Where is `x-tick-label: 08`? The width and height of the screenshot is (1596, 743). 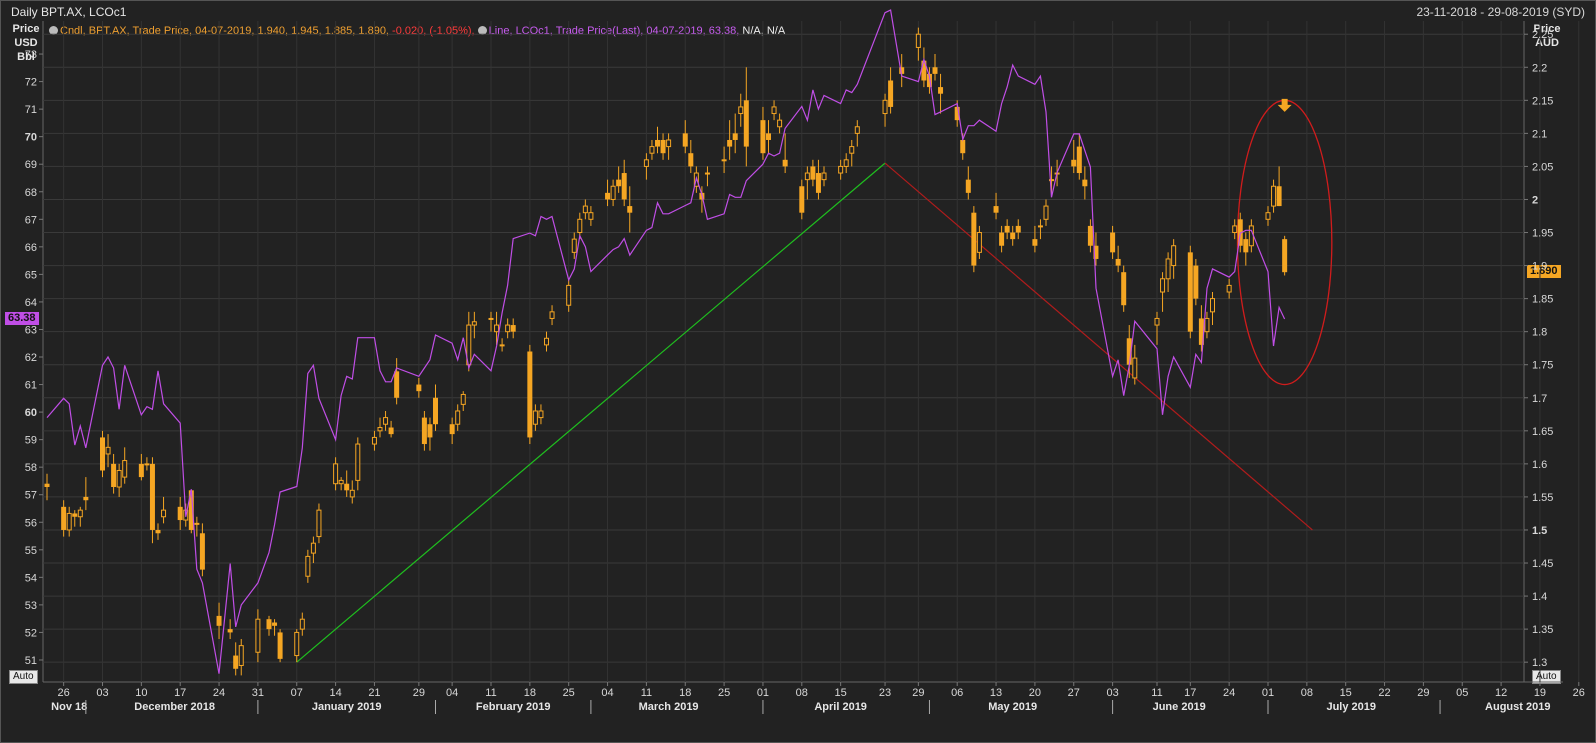
x-tick-label: 08 is located at coordinates (1307, 693).